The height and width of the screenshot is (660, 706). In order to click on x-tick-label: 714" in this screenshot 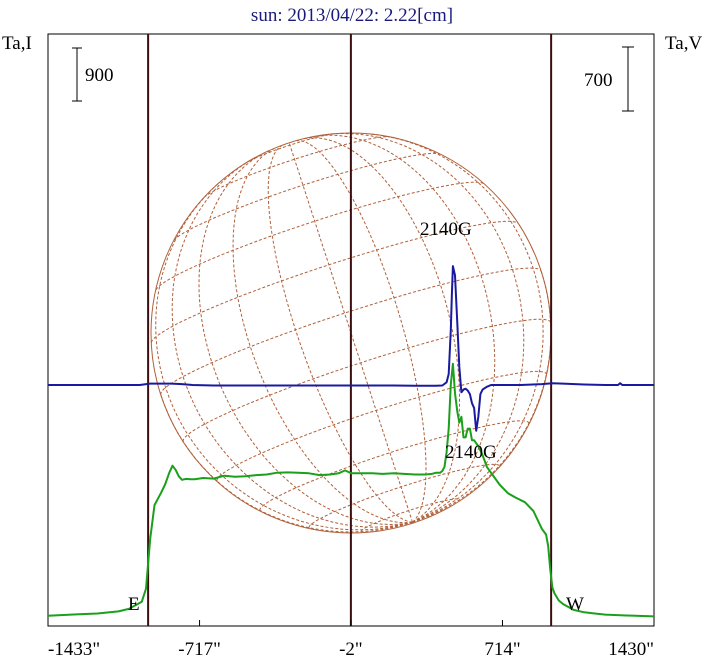, I will do `click(502, 649)`.